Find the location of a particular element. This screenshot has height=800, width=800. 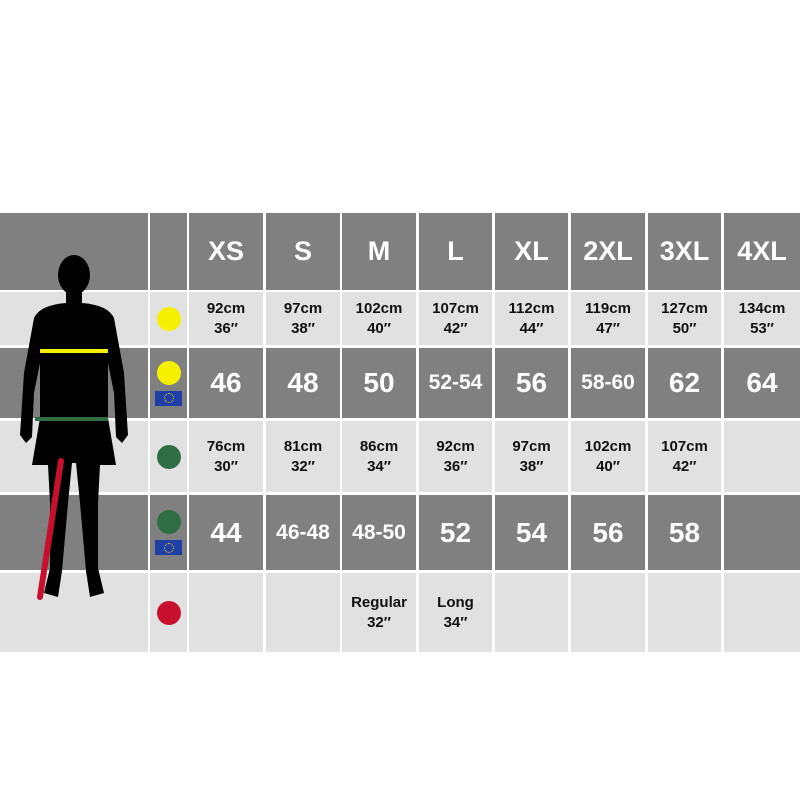

size-label: M is located at coordinates (379, 251).